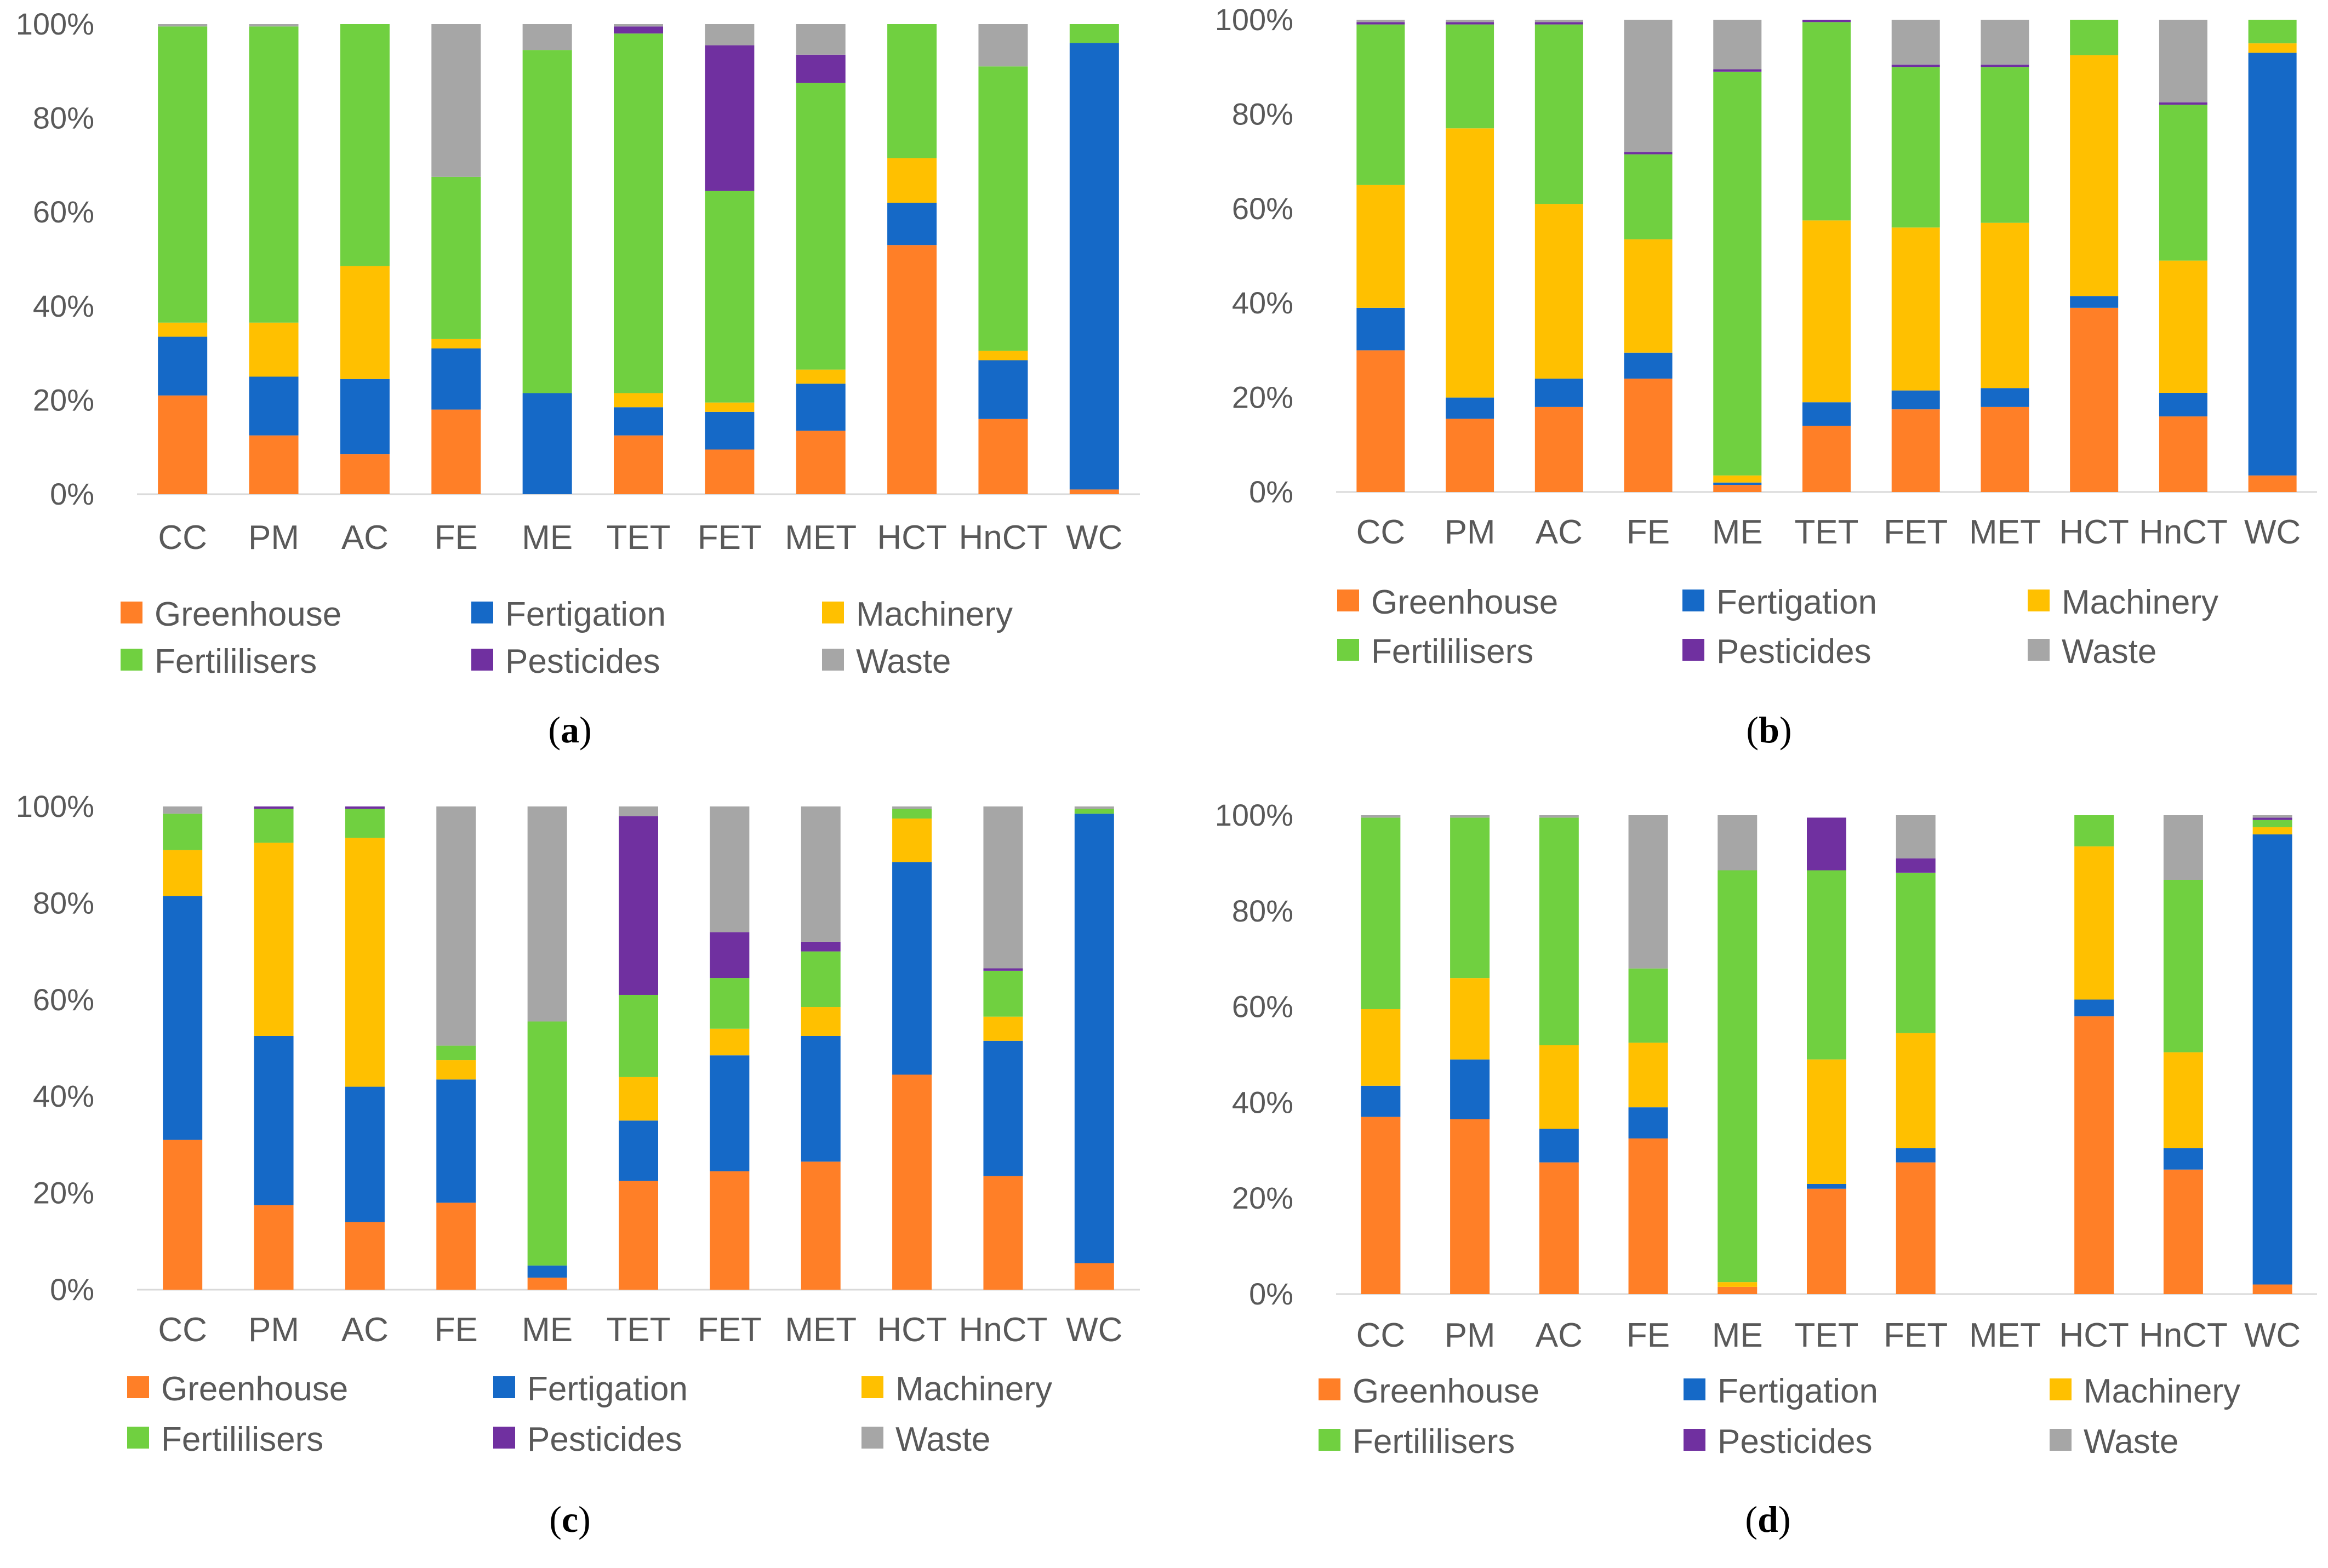  I want to click on x-tick-label: FE, so click(456, 1330).